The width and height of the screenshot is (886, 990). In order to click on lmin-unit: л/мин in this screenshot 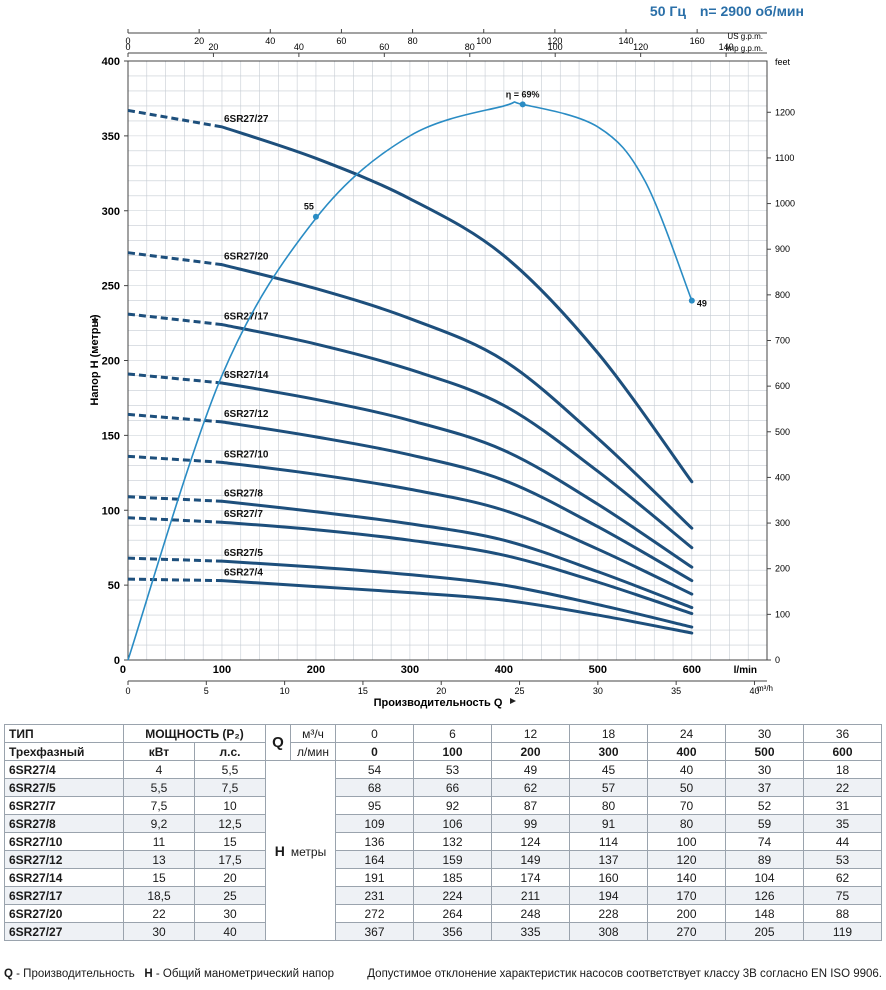, I will do `click(313, 751)`.